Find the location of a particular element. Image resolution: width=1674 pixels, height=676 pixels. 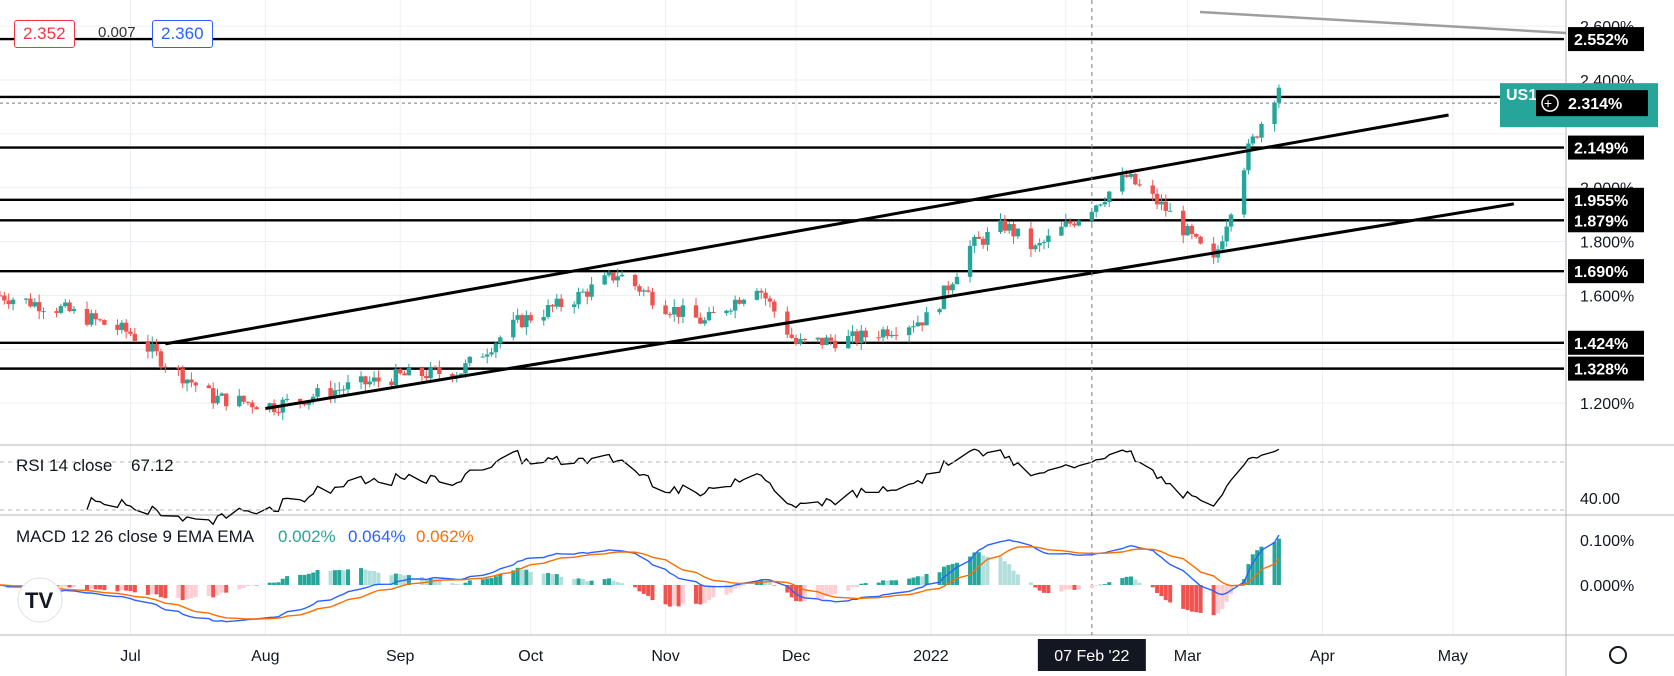

macd-axis-tick: 0.000% is located at coordinates (1607, 586).